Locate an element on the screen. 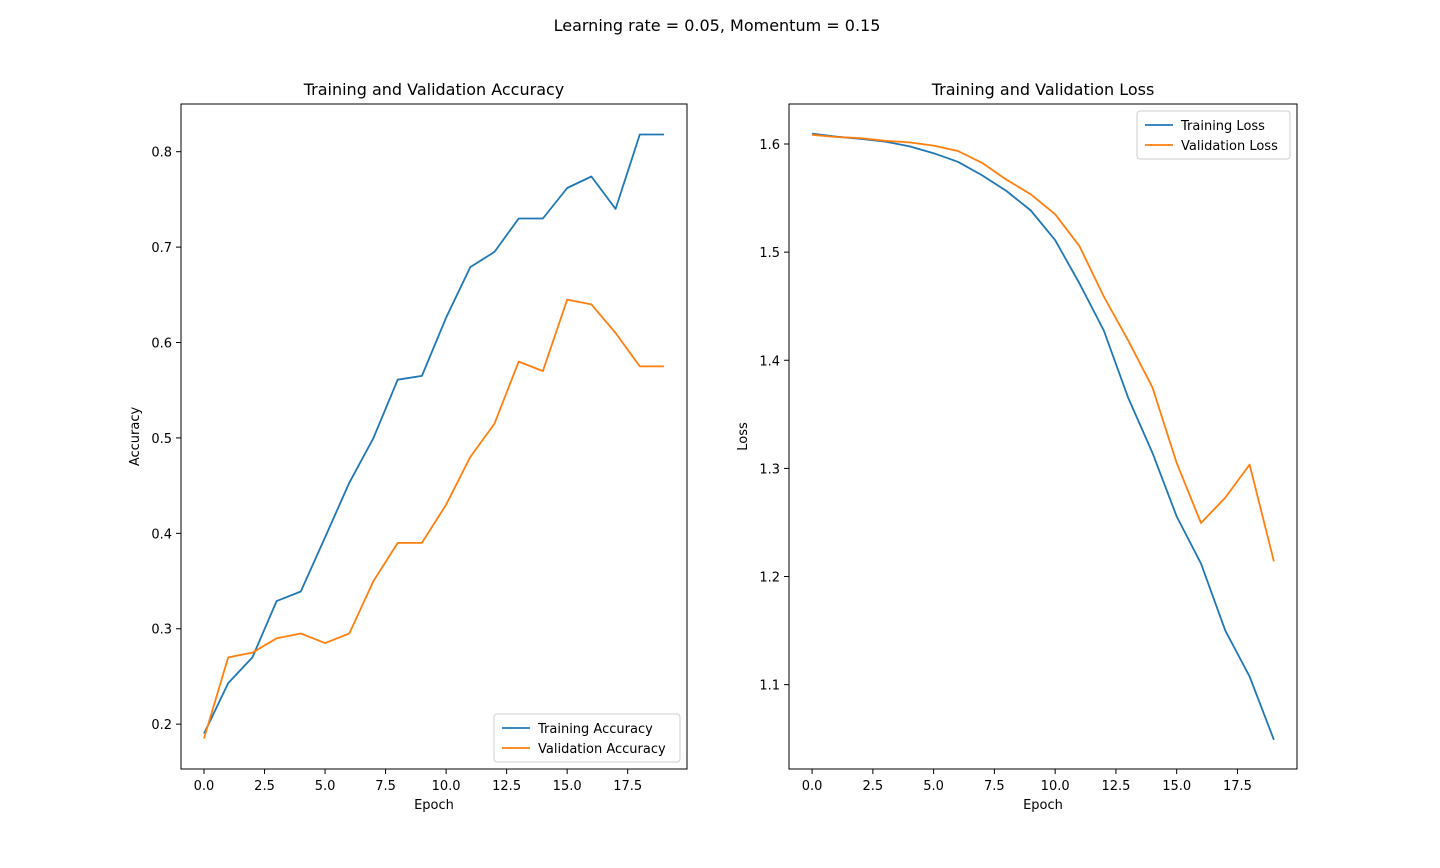  y-axis-label: Accuracy is located at coordinates (135, 437).